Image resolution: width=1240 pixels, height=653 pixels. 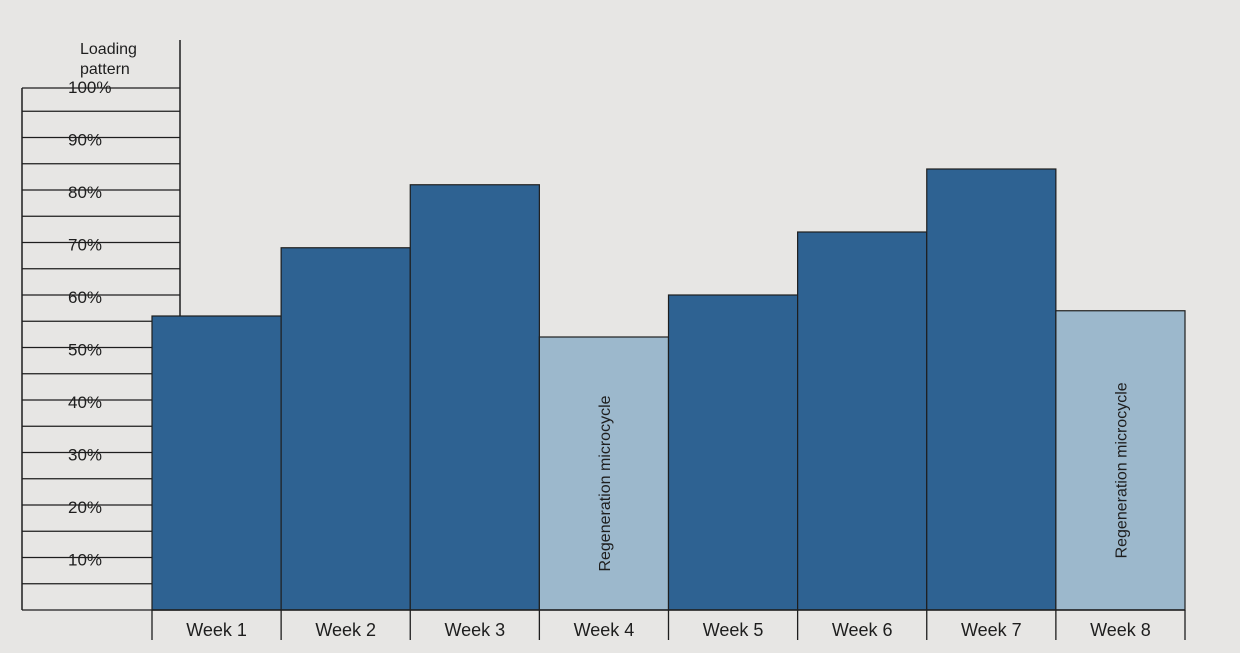 What do you see at coordinates (474, 630) in the screenshot?
I see `week-label: Week 3` at bounding box center [474, 630].